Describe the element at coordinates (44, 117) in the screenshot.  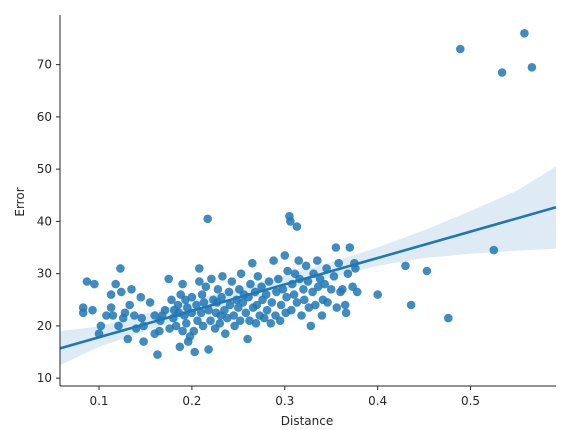
I see `y-tick-label: 60` at that location.